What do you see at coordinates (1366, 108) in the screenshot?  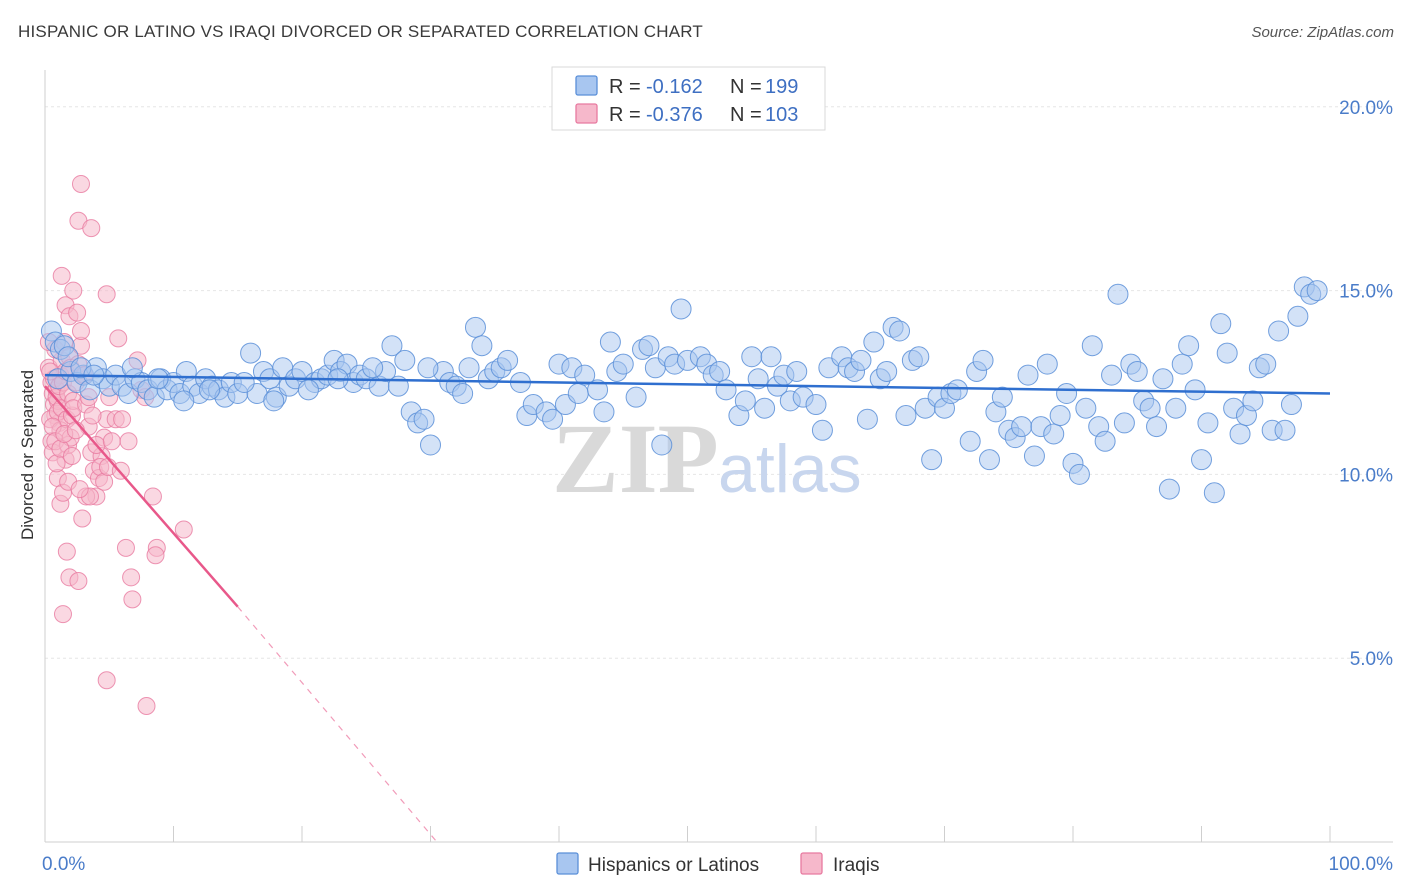 I see `y-tick-label: 20.0%` at bounding box center [1366, 108].